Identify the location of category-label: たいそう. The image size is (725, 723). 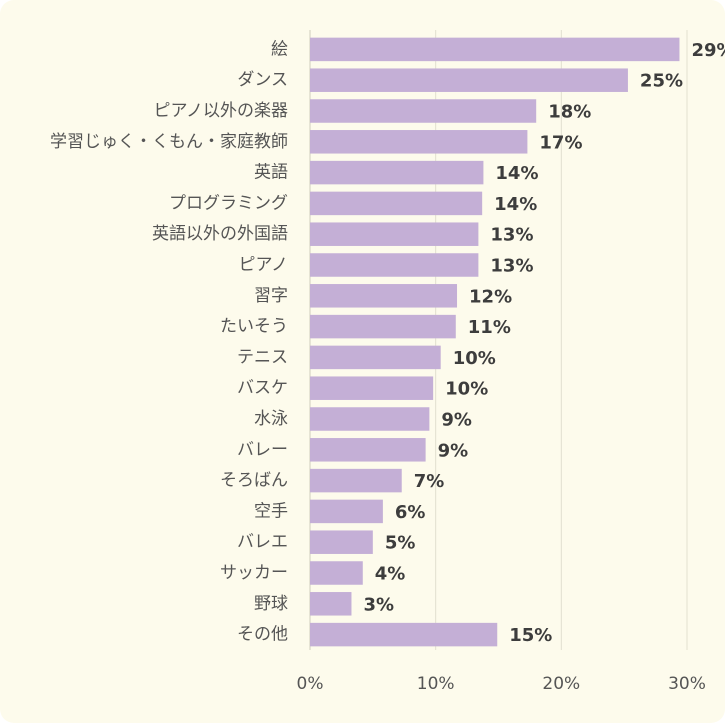
(254, 327).